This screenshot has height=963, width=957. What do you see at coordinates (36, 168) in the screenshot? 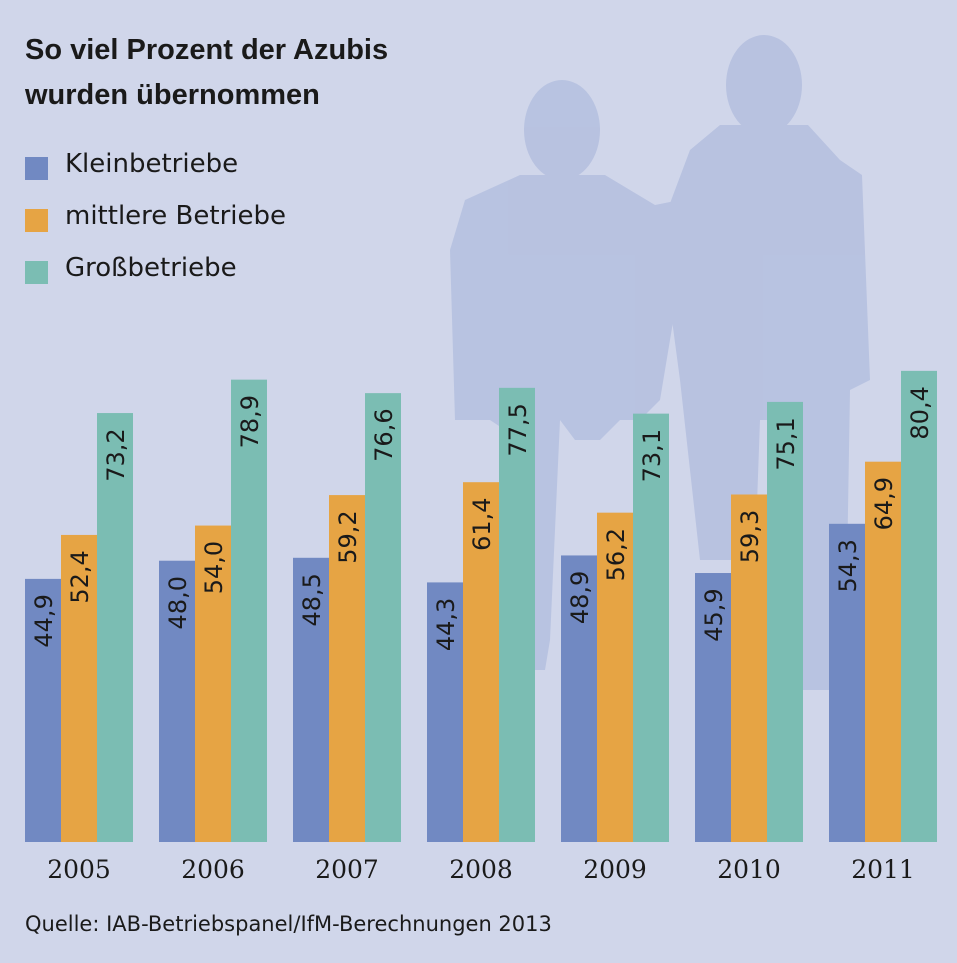
I see `legend-swatch-blue` at bounding box center [36, 168].